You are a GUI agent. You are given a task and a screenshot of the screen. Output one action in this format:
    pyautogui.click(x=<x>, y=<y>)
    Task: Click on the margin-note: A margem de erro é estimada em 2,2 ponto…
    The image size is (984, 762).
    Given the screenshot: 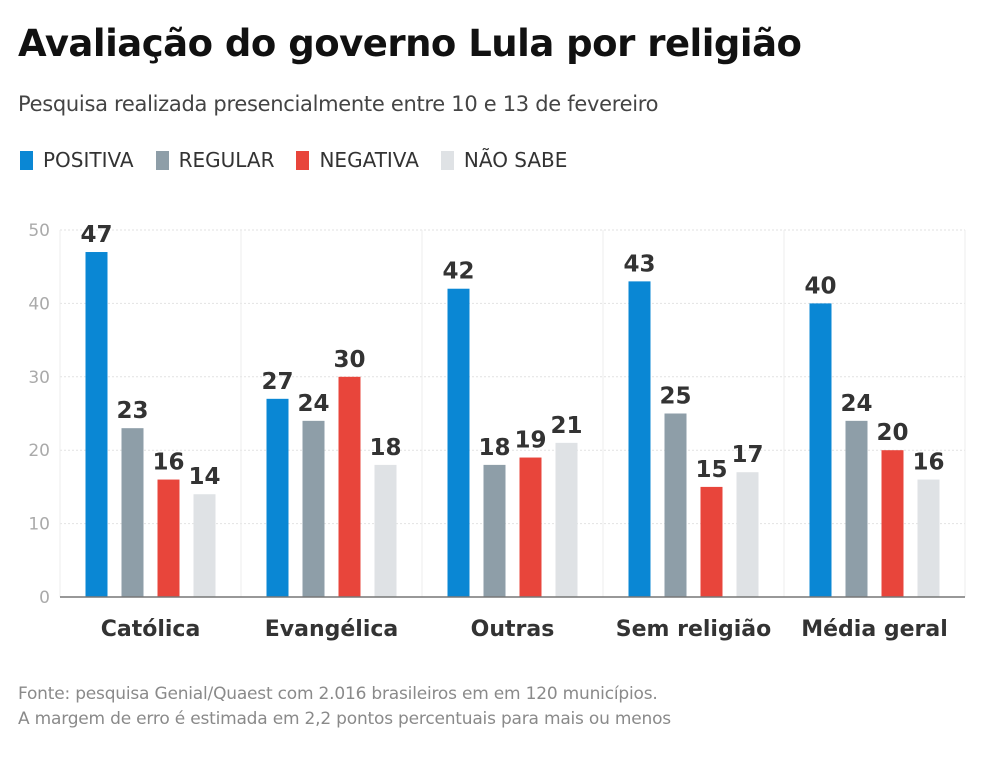 What is the action you would take?
    pyautogui.click(x=344, y=719)
    